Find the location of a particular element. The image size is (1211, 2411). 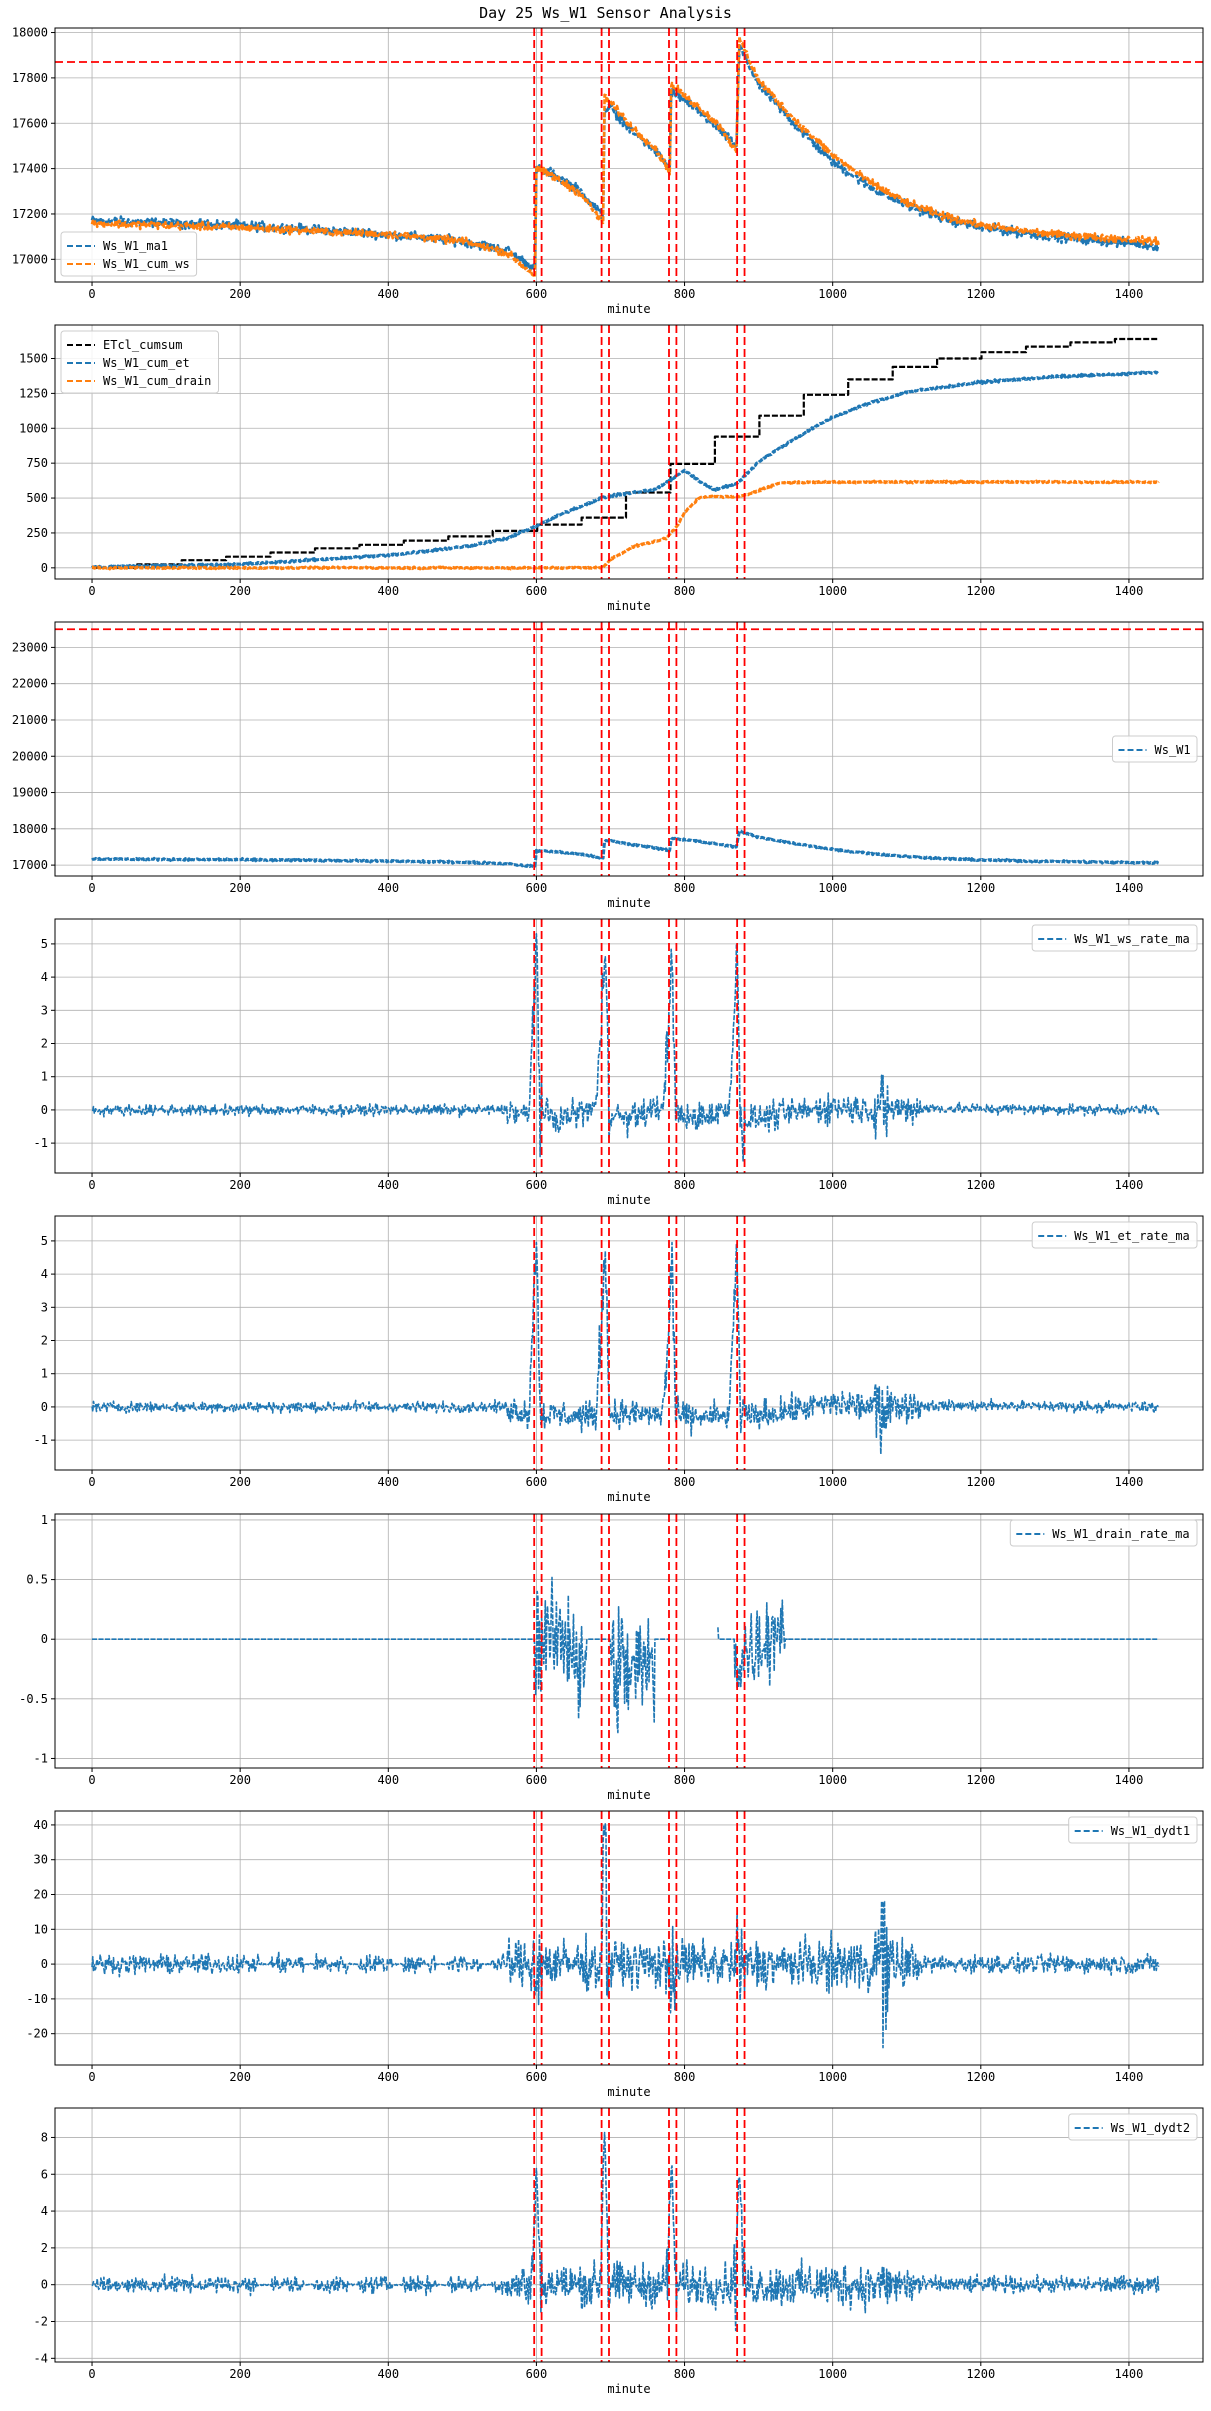

series-line-Ws_W1_dydt1 is located at coordinates (625, 1936).